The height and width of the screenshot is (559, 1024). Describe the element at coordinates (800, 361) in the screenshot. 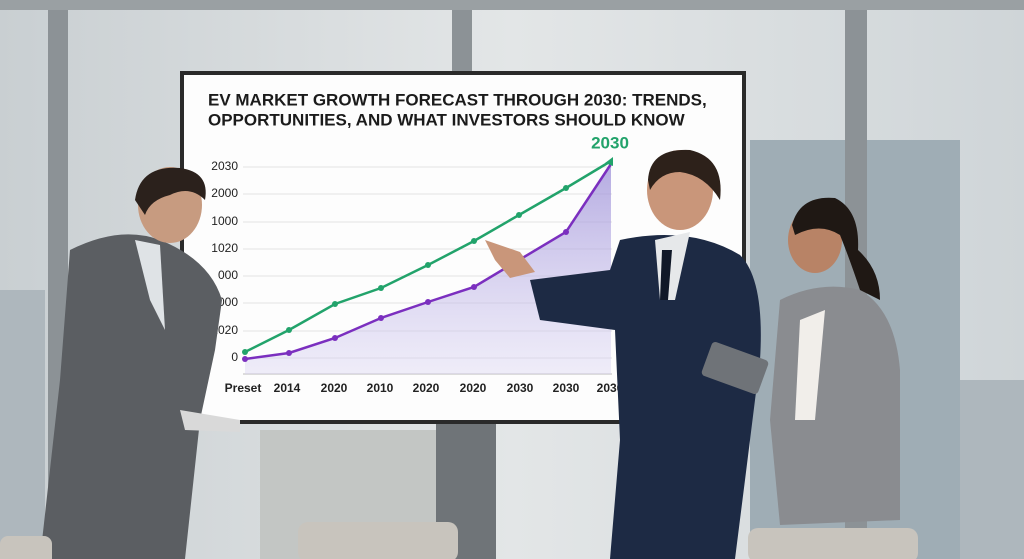

I see `person-right` at that location.